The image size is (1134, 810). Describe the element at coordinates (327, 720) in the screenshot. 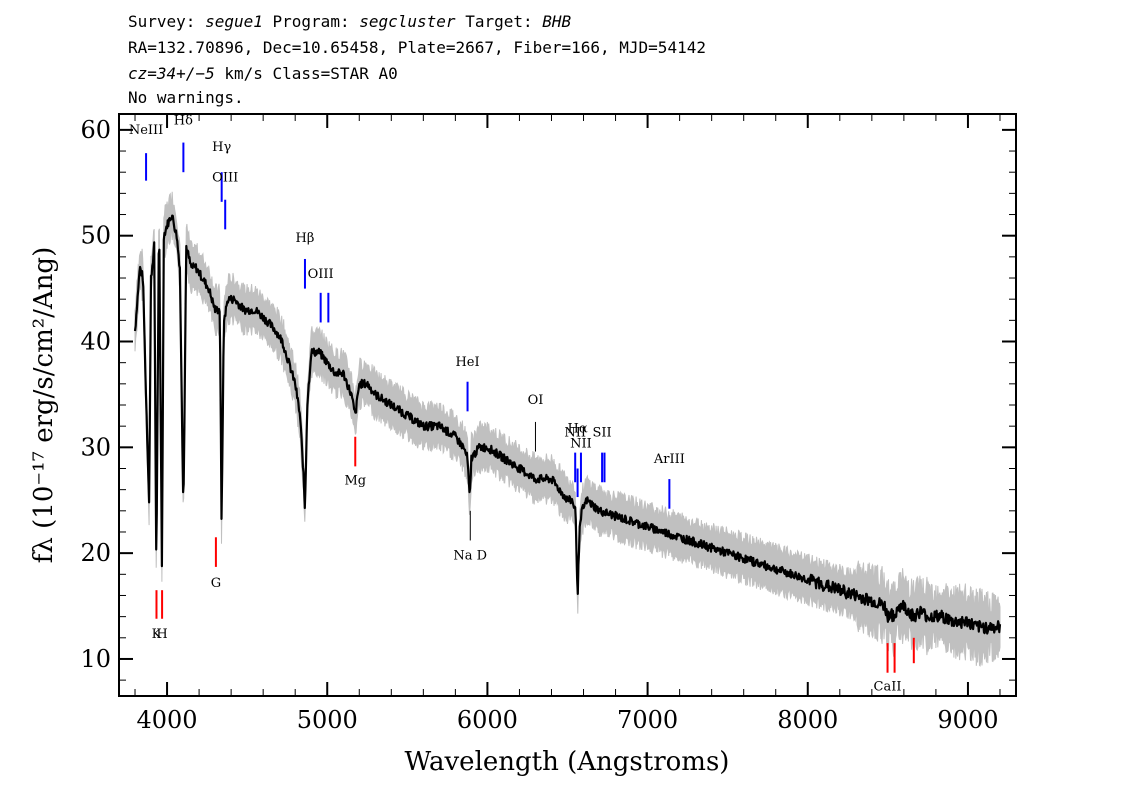

I see `x-tick-label: 5000` at that location.